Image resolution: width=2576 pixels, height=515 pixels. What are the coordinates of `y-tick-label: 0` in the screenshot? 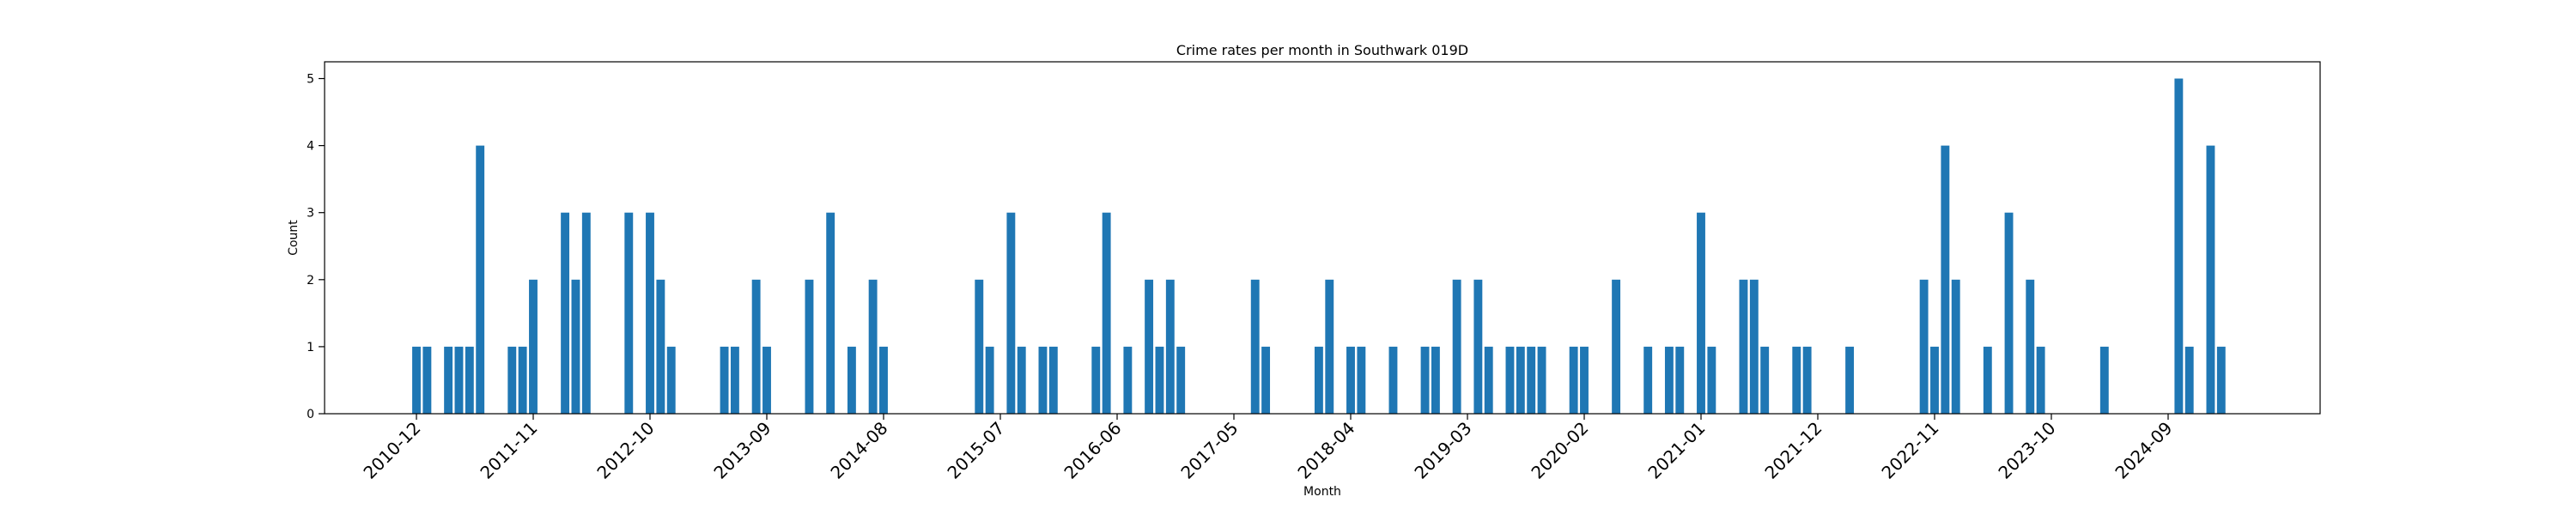 It's located at (311, 414).